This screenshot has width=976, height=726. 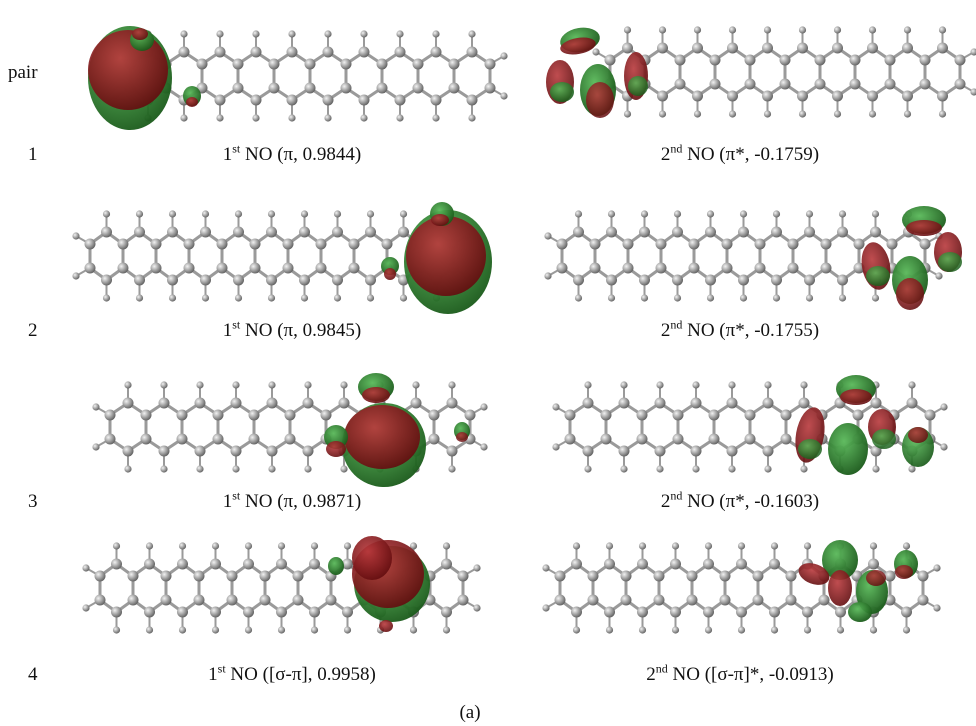 What do you see at coordinates (741, 587) in the screenshot?
I see `orbital-panel-4-second` at bounding box center [741, 587].